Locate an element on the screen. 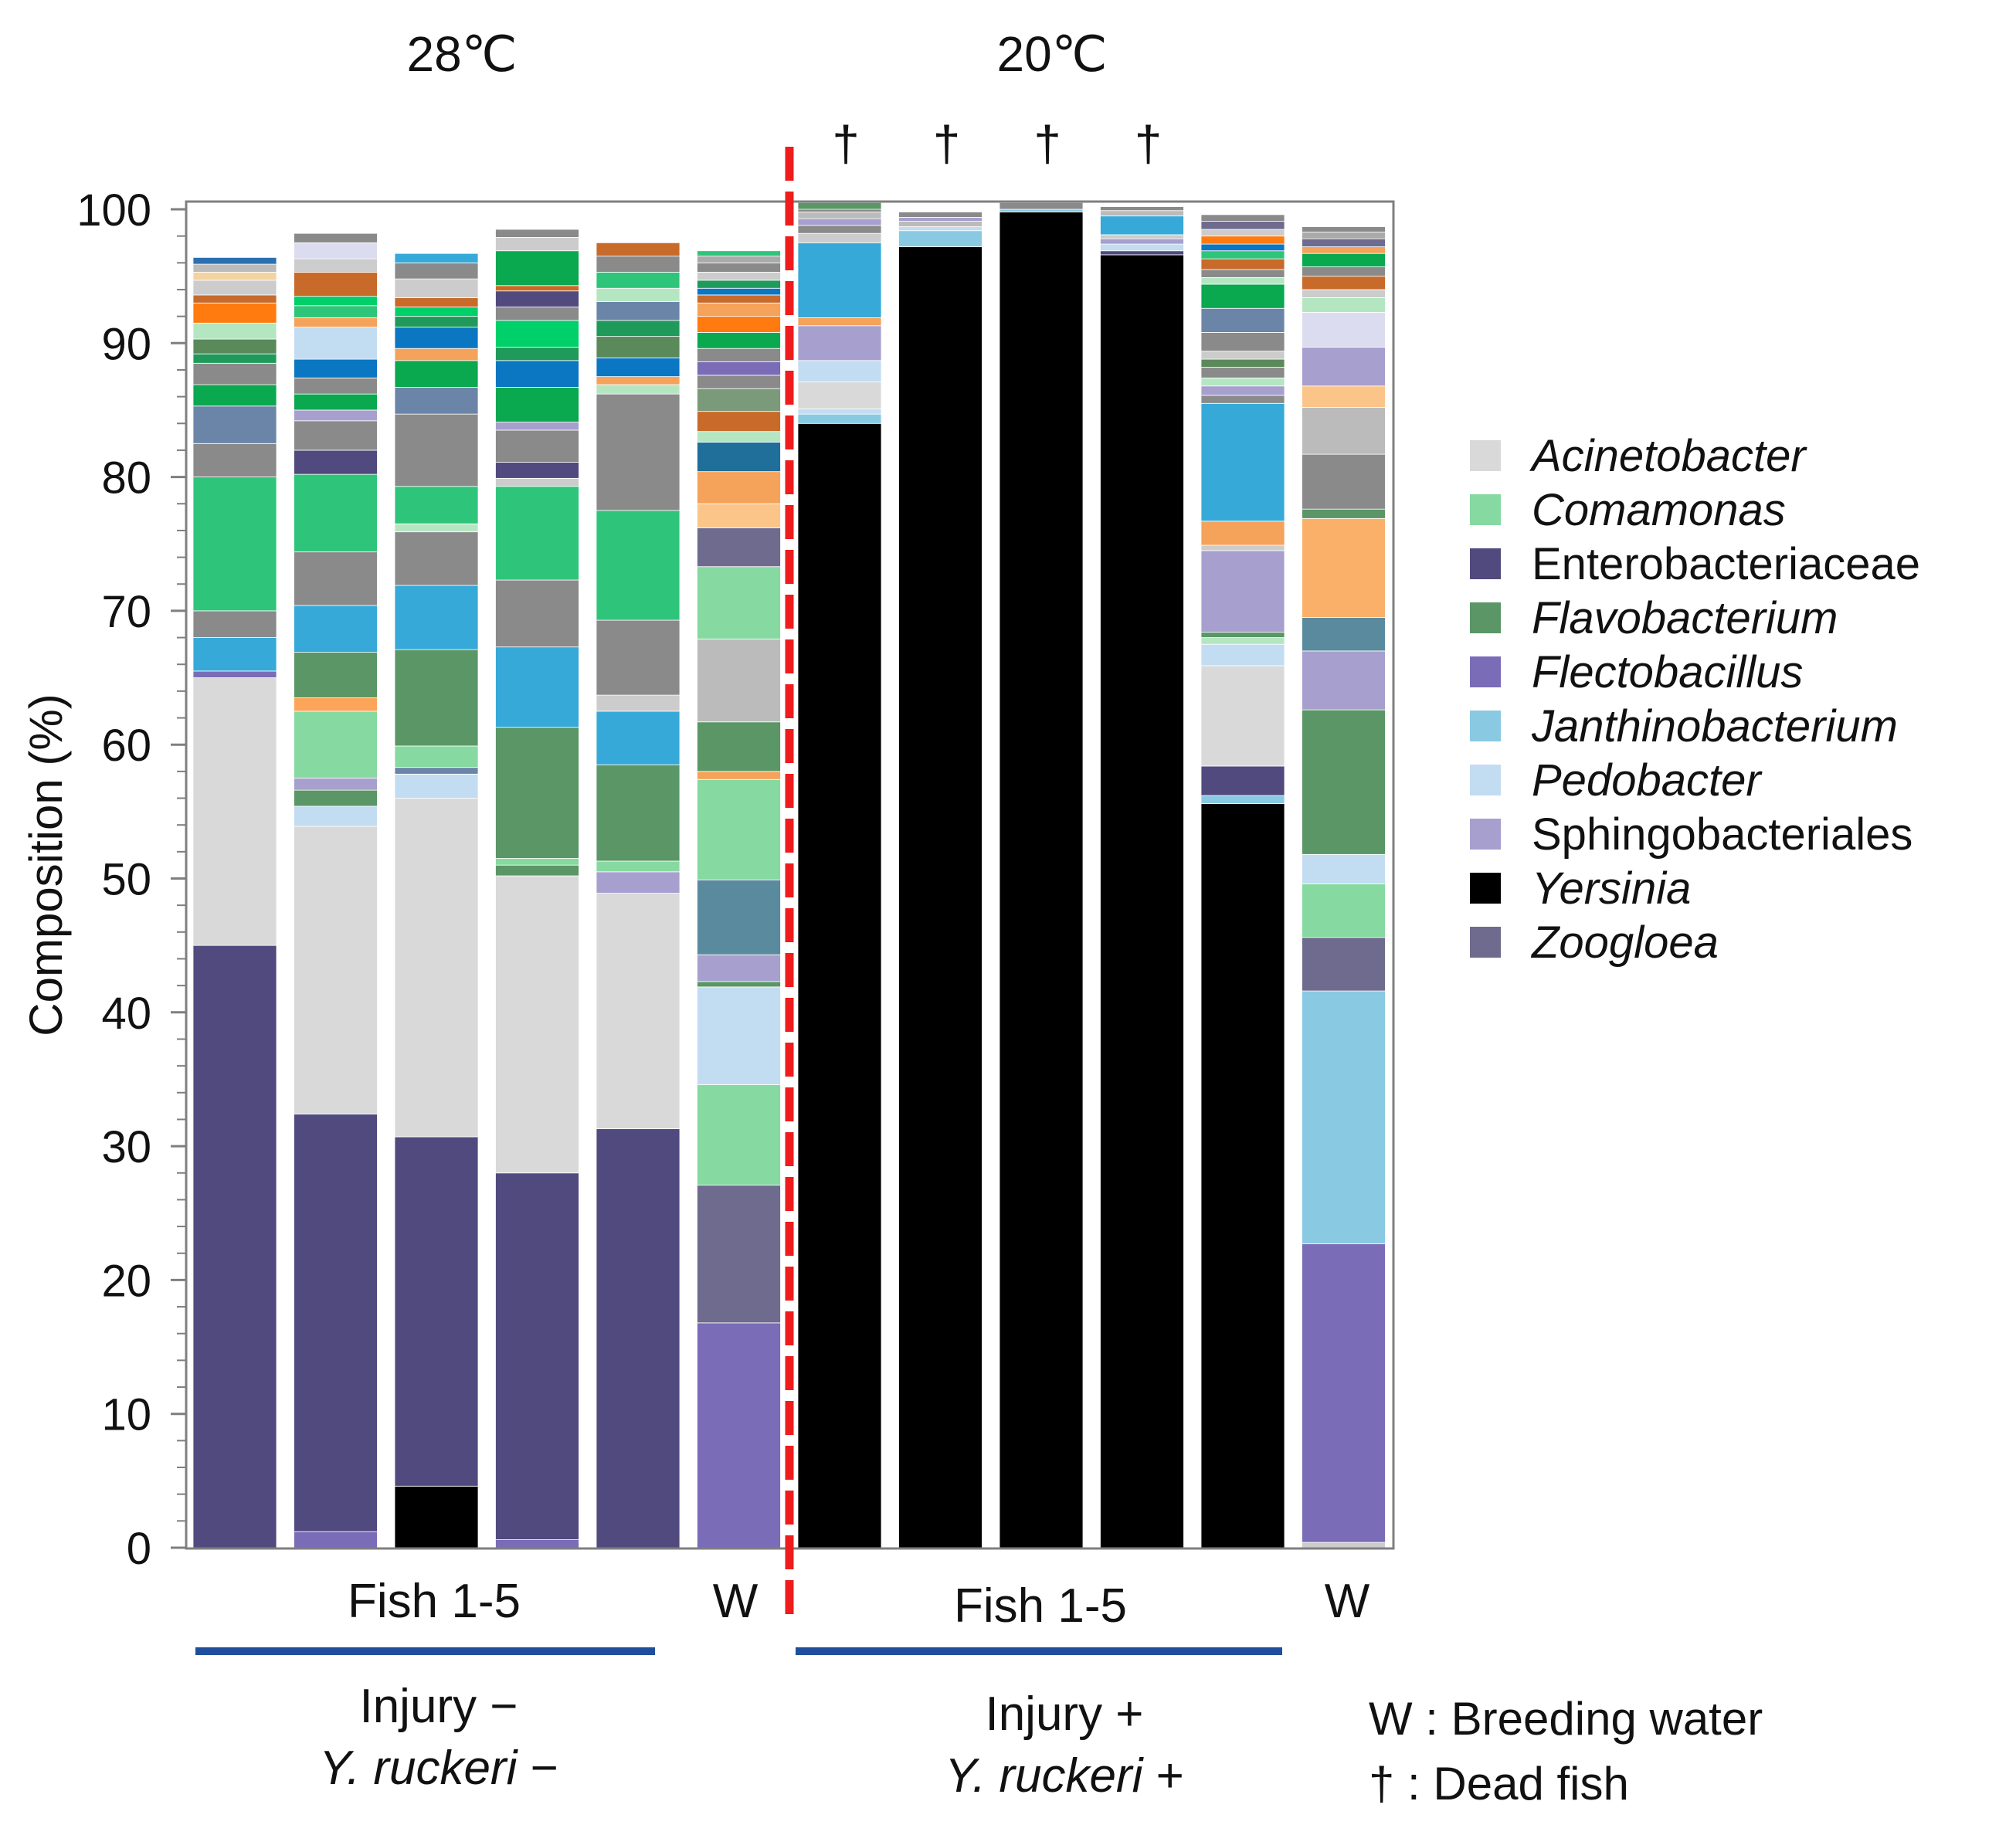  group-label-water-right: W is located at coordinates (1347, 1601).